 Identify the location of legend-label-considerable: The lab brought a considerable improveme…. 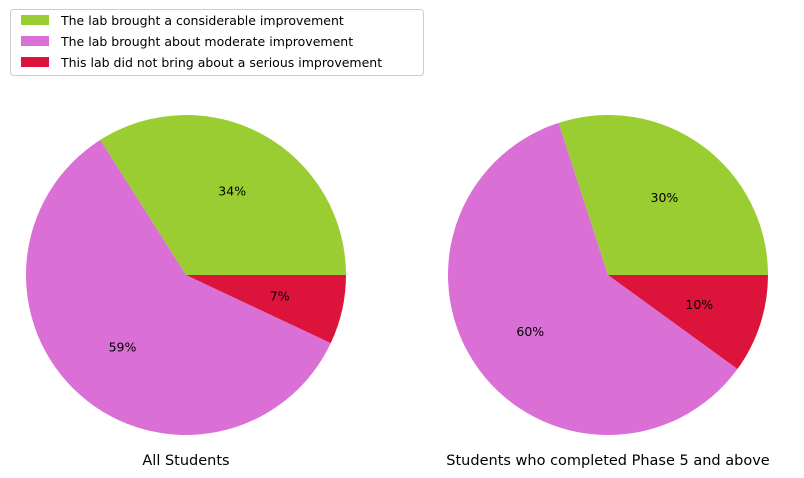
(202, 20).